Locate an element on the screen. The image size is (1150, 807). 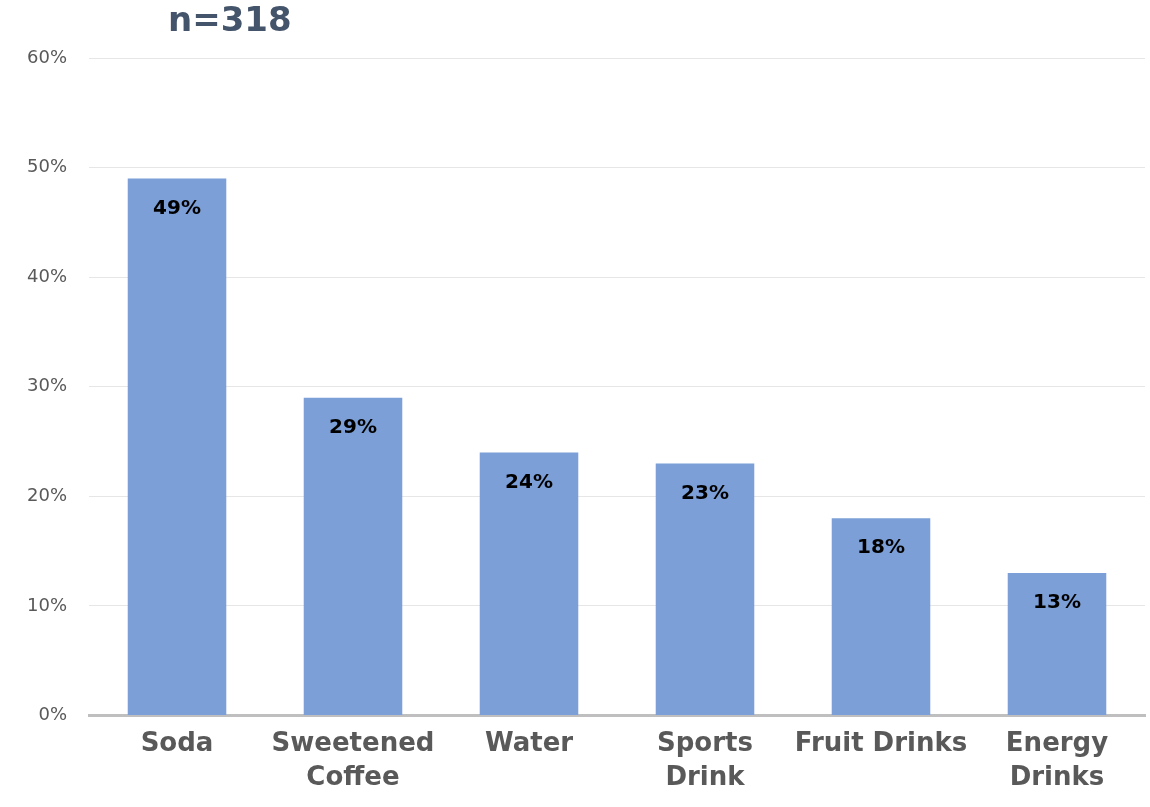
data-label: 13% is located at coordinates (1057, 601).